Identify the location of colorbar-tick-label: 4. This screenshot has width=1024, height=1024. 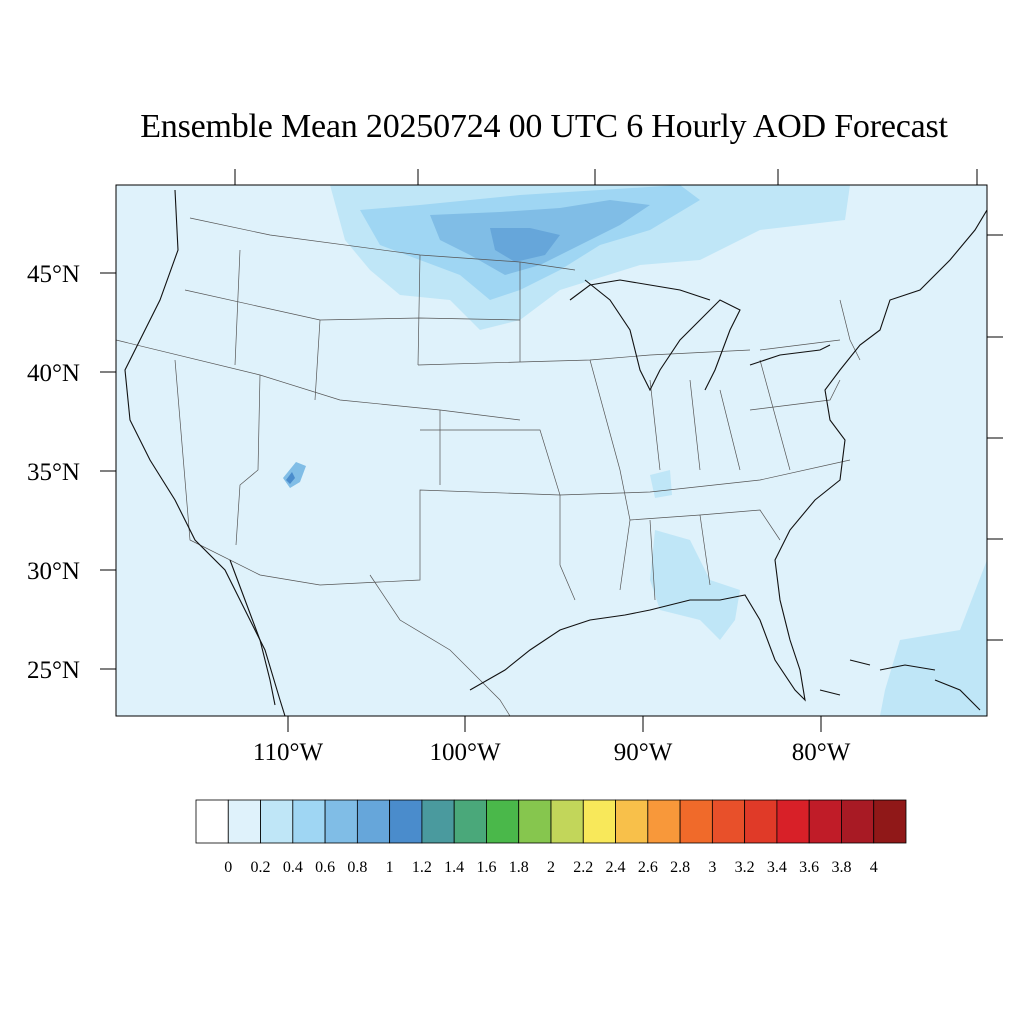
(874, 867).